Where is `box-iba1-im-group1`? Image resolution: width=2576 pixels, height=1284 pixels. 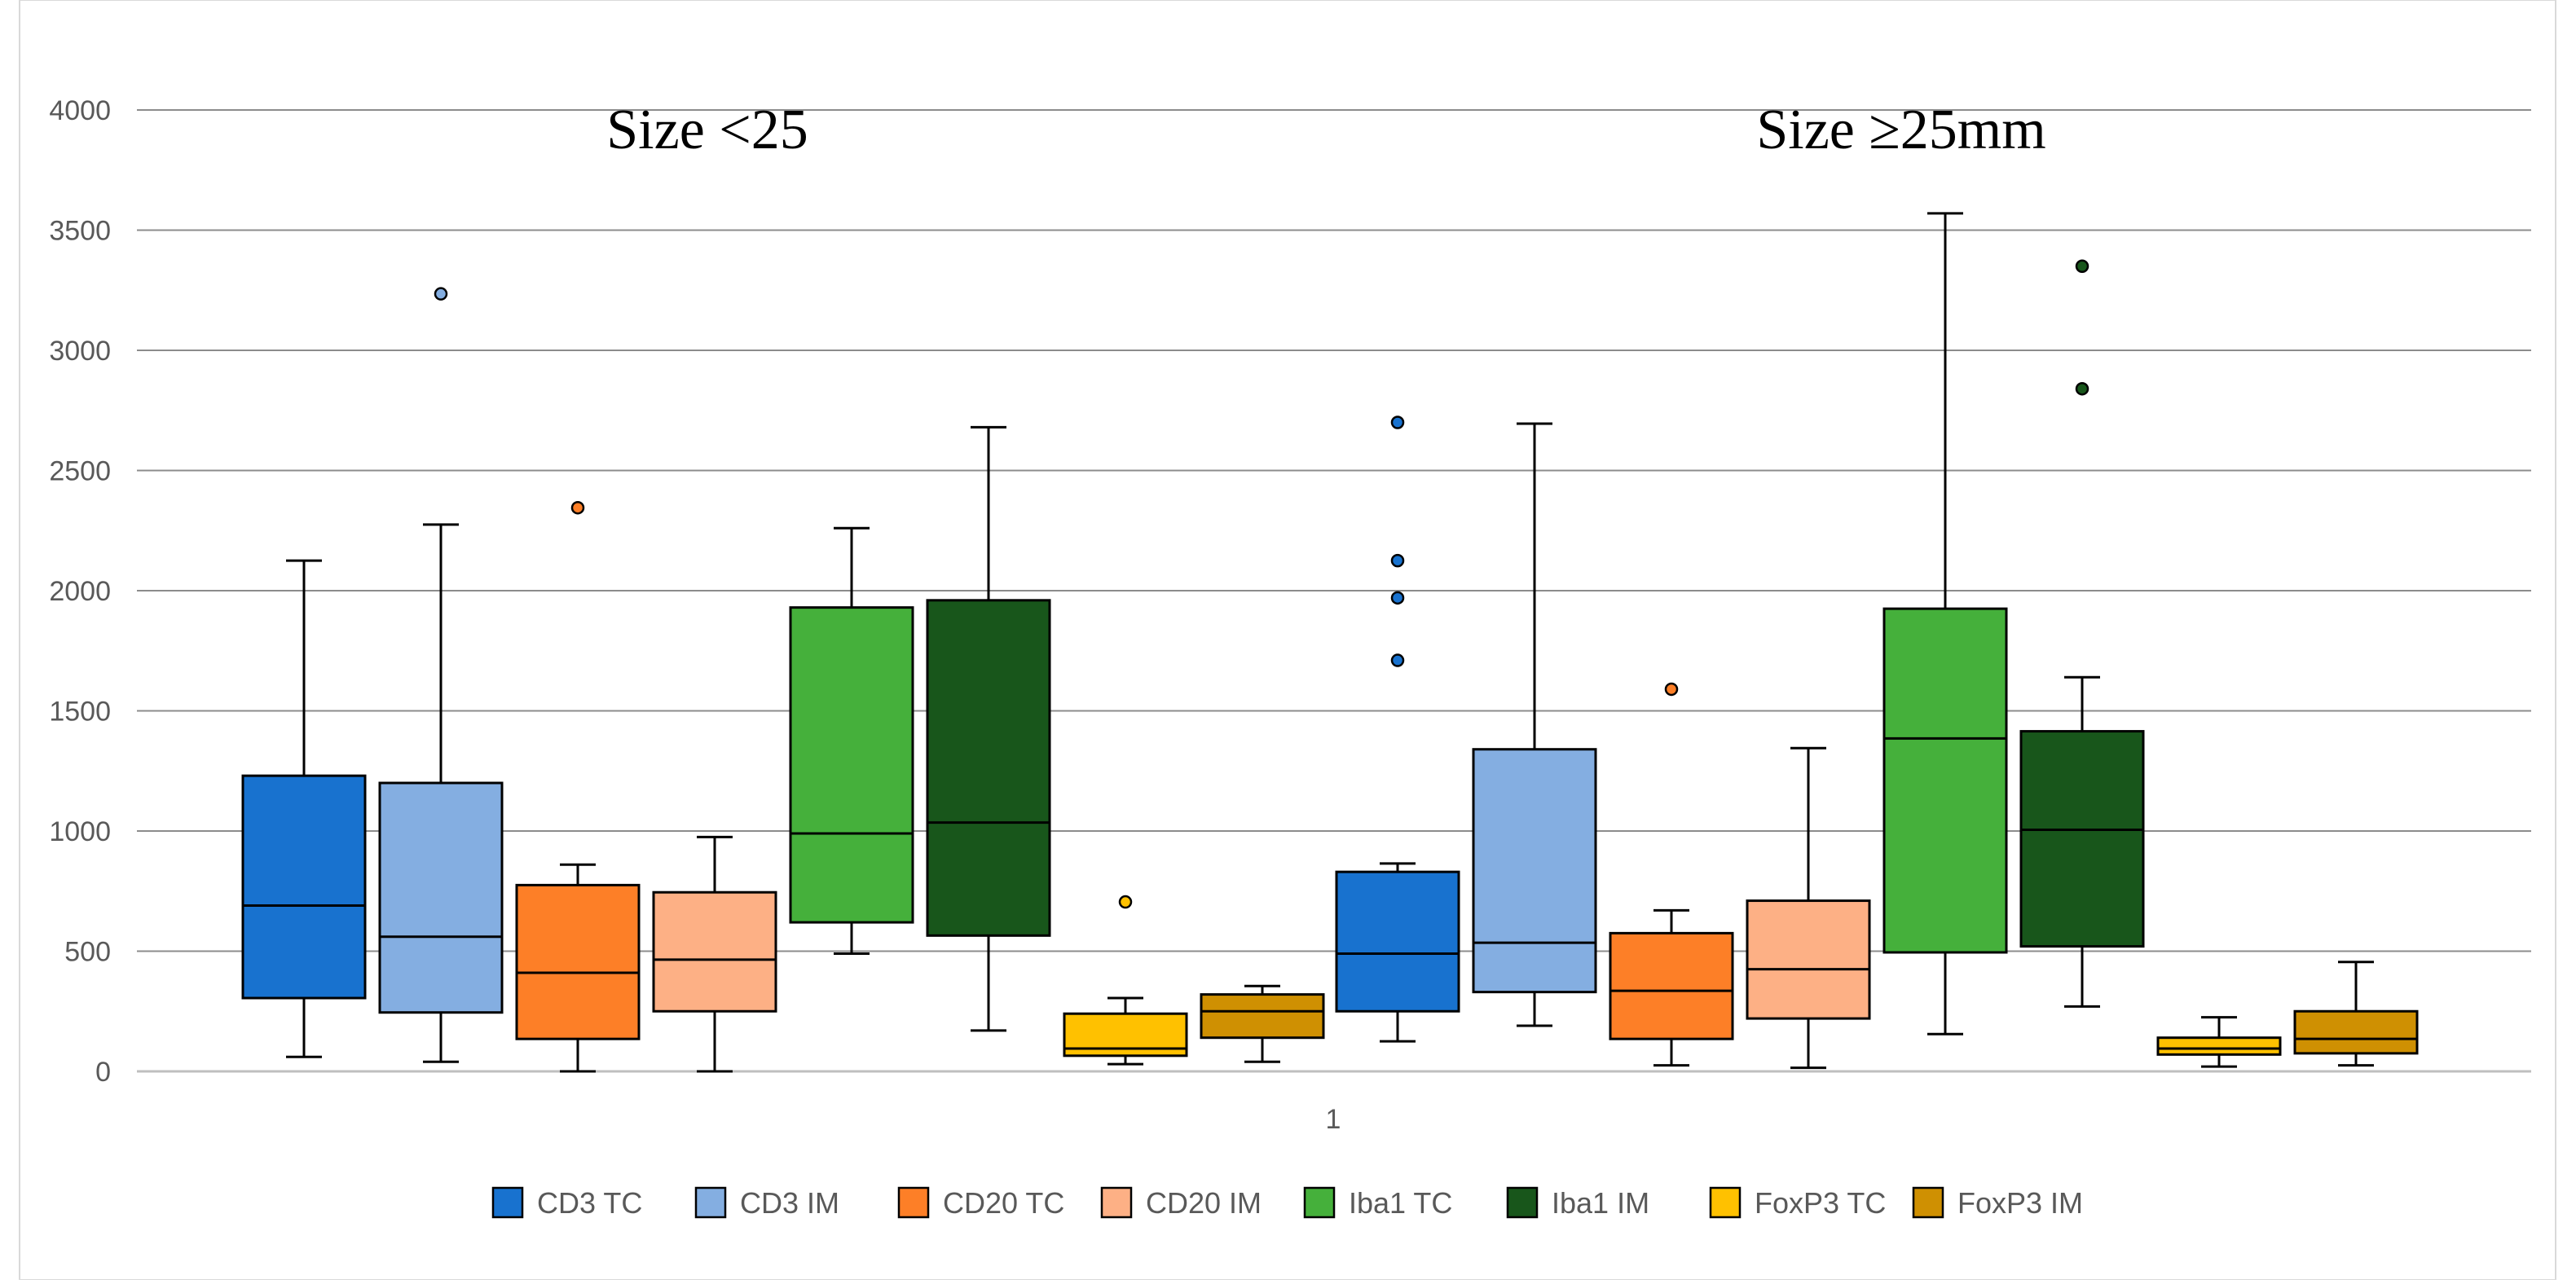
box-iba1-im-group1 is located at coordinates (988, 728).